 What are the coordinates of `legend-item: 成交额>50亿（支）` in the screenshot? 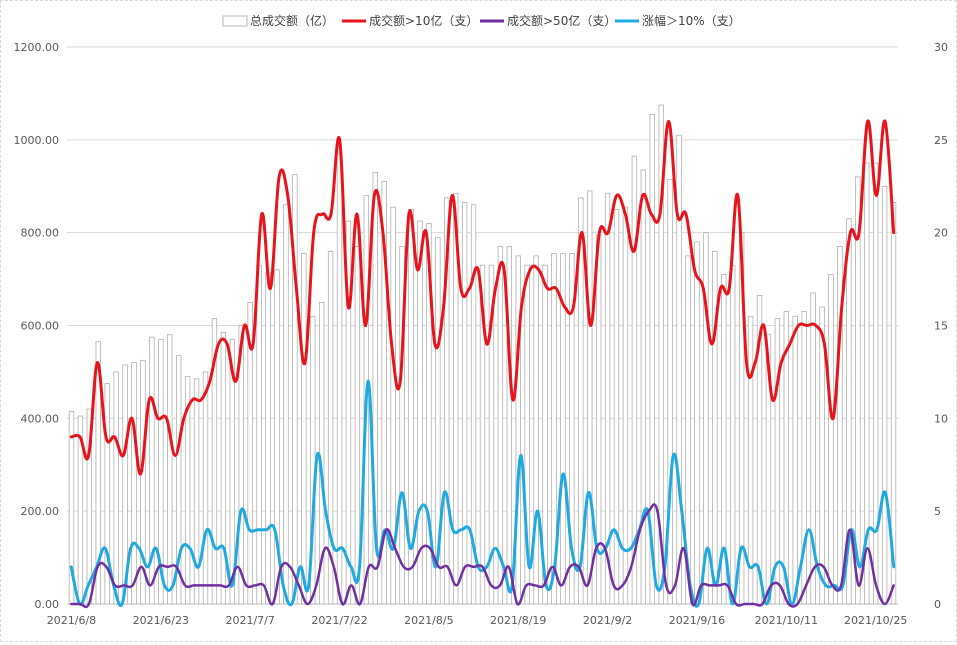 It's located at (548, 20).